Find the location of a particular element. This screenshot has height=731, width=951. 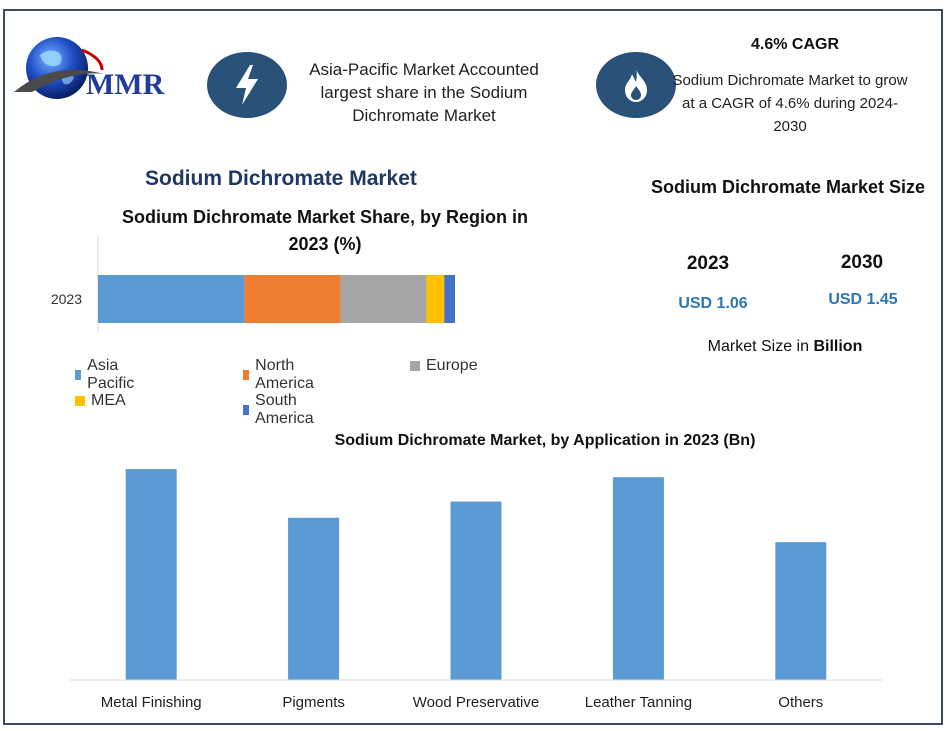

legend-item-north-america: North America is located at coordinates (280, 375).